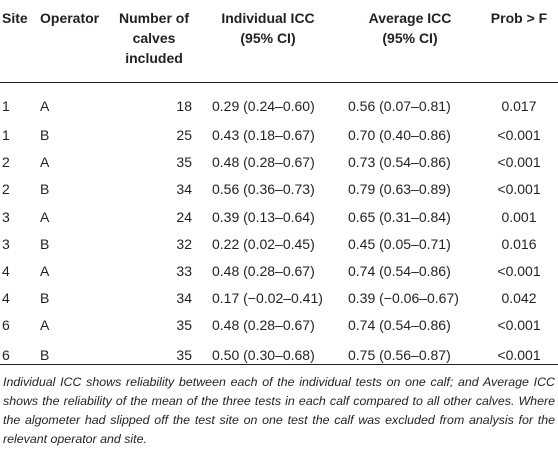  Describe the element at coordinates (184, 106) in the screenshot. I see `cell-number: 18` at that location.